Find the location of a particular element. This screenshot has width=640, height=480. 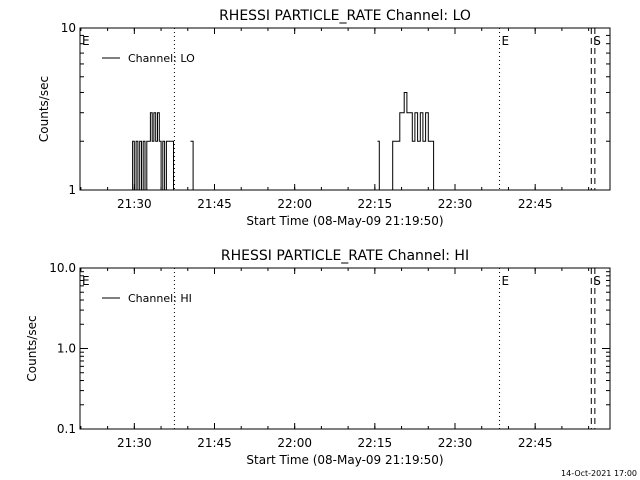

hi-y-tick-label: 1.0 is located at coordinates (66, 349).